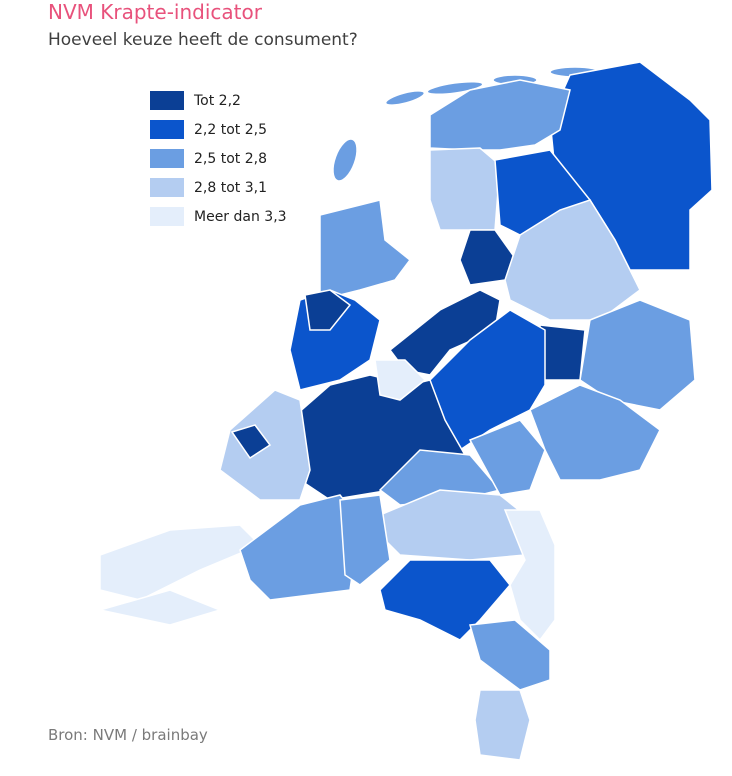  I want to click on legend-label: 2,8 tot 3,1, so click(230, 187).